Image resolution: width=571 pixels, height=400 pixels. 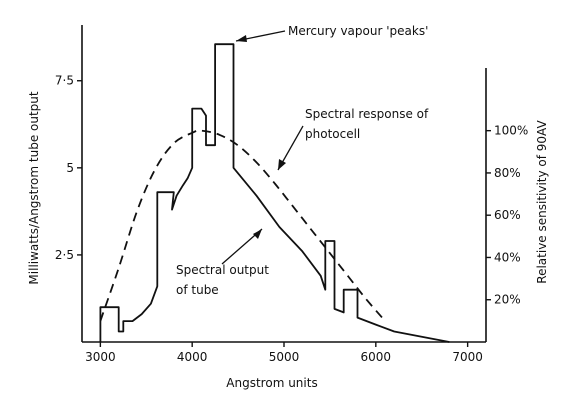 What do you see at coordinates (467, 357) in the screenshot?
I see `x-tick-label: 7000` at bounding box center [467, 357].